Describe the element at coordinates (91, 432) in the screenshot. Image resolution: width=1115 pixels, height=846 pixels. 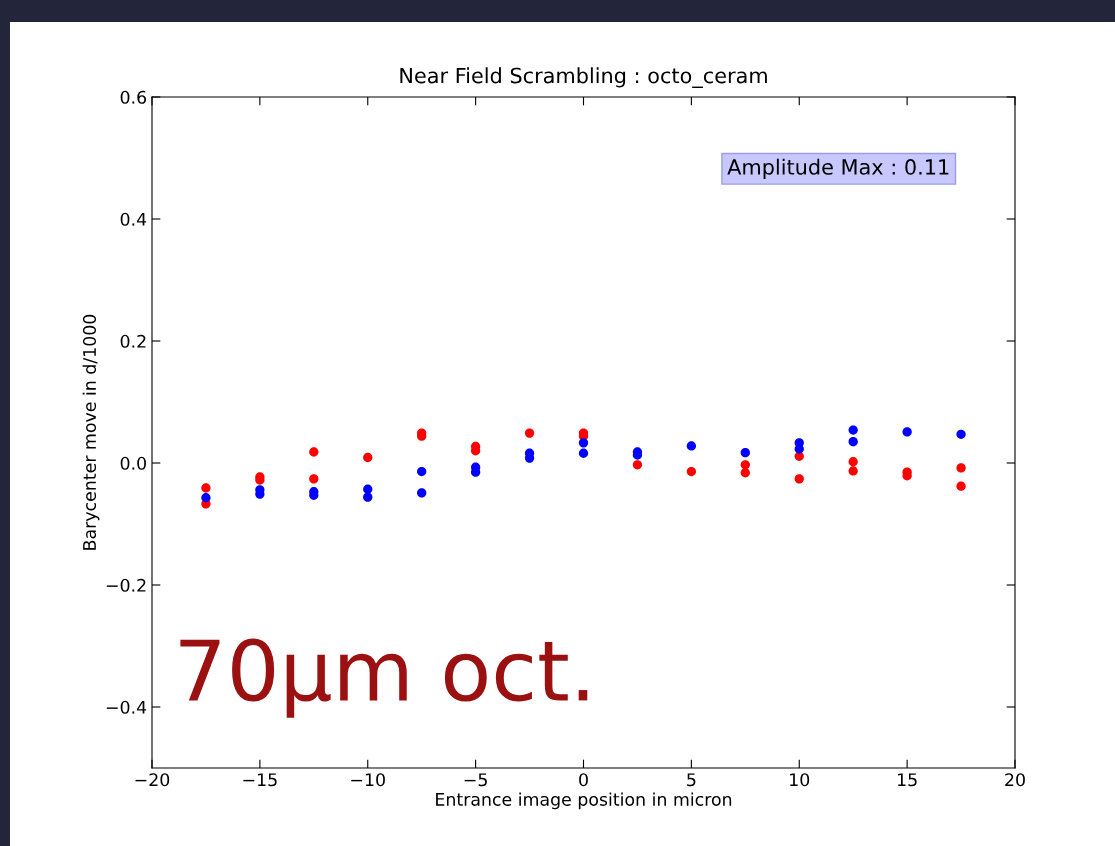
I see `y-axis-title: Barycenter move in d/1000` at that location.